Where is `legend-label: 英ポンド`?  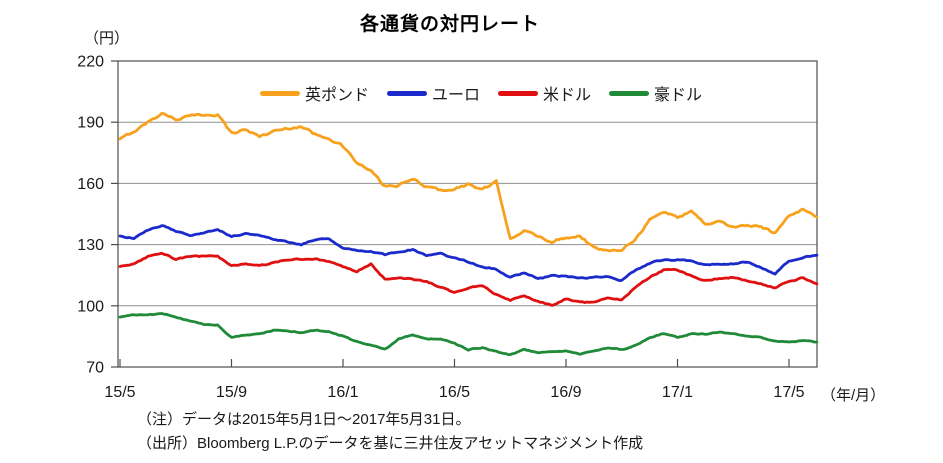 legend-label: 英ポンド is located at coordinates (337, 95).